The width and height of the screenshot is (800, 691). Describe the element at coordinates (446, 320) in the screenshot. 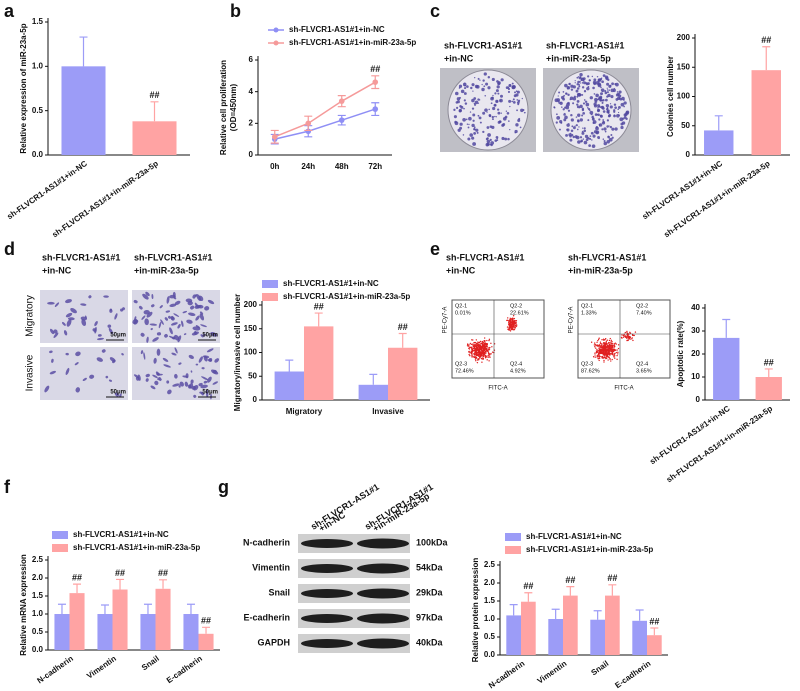

I see `flow-y-label: PE-Cy7-A` at that location.